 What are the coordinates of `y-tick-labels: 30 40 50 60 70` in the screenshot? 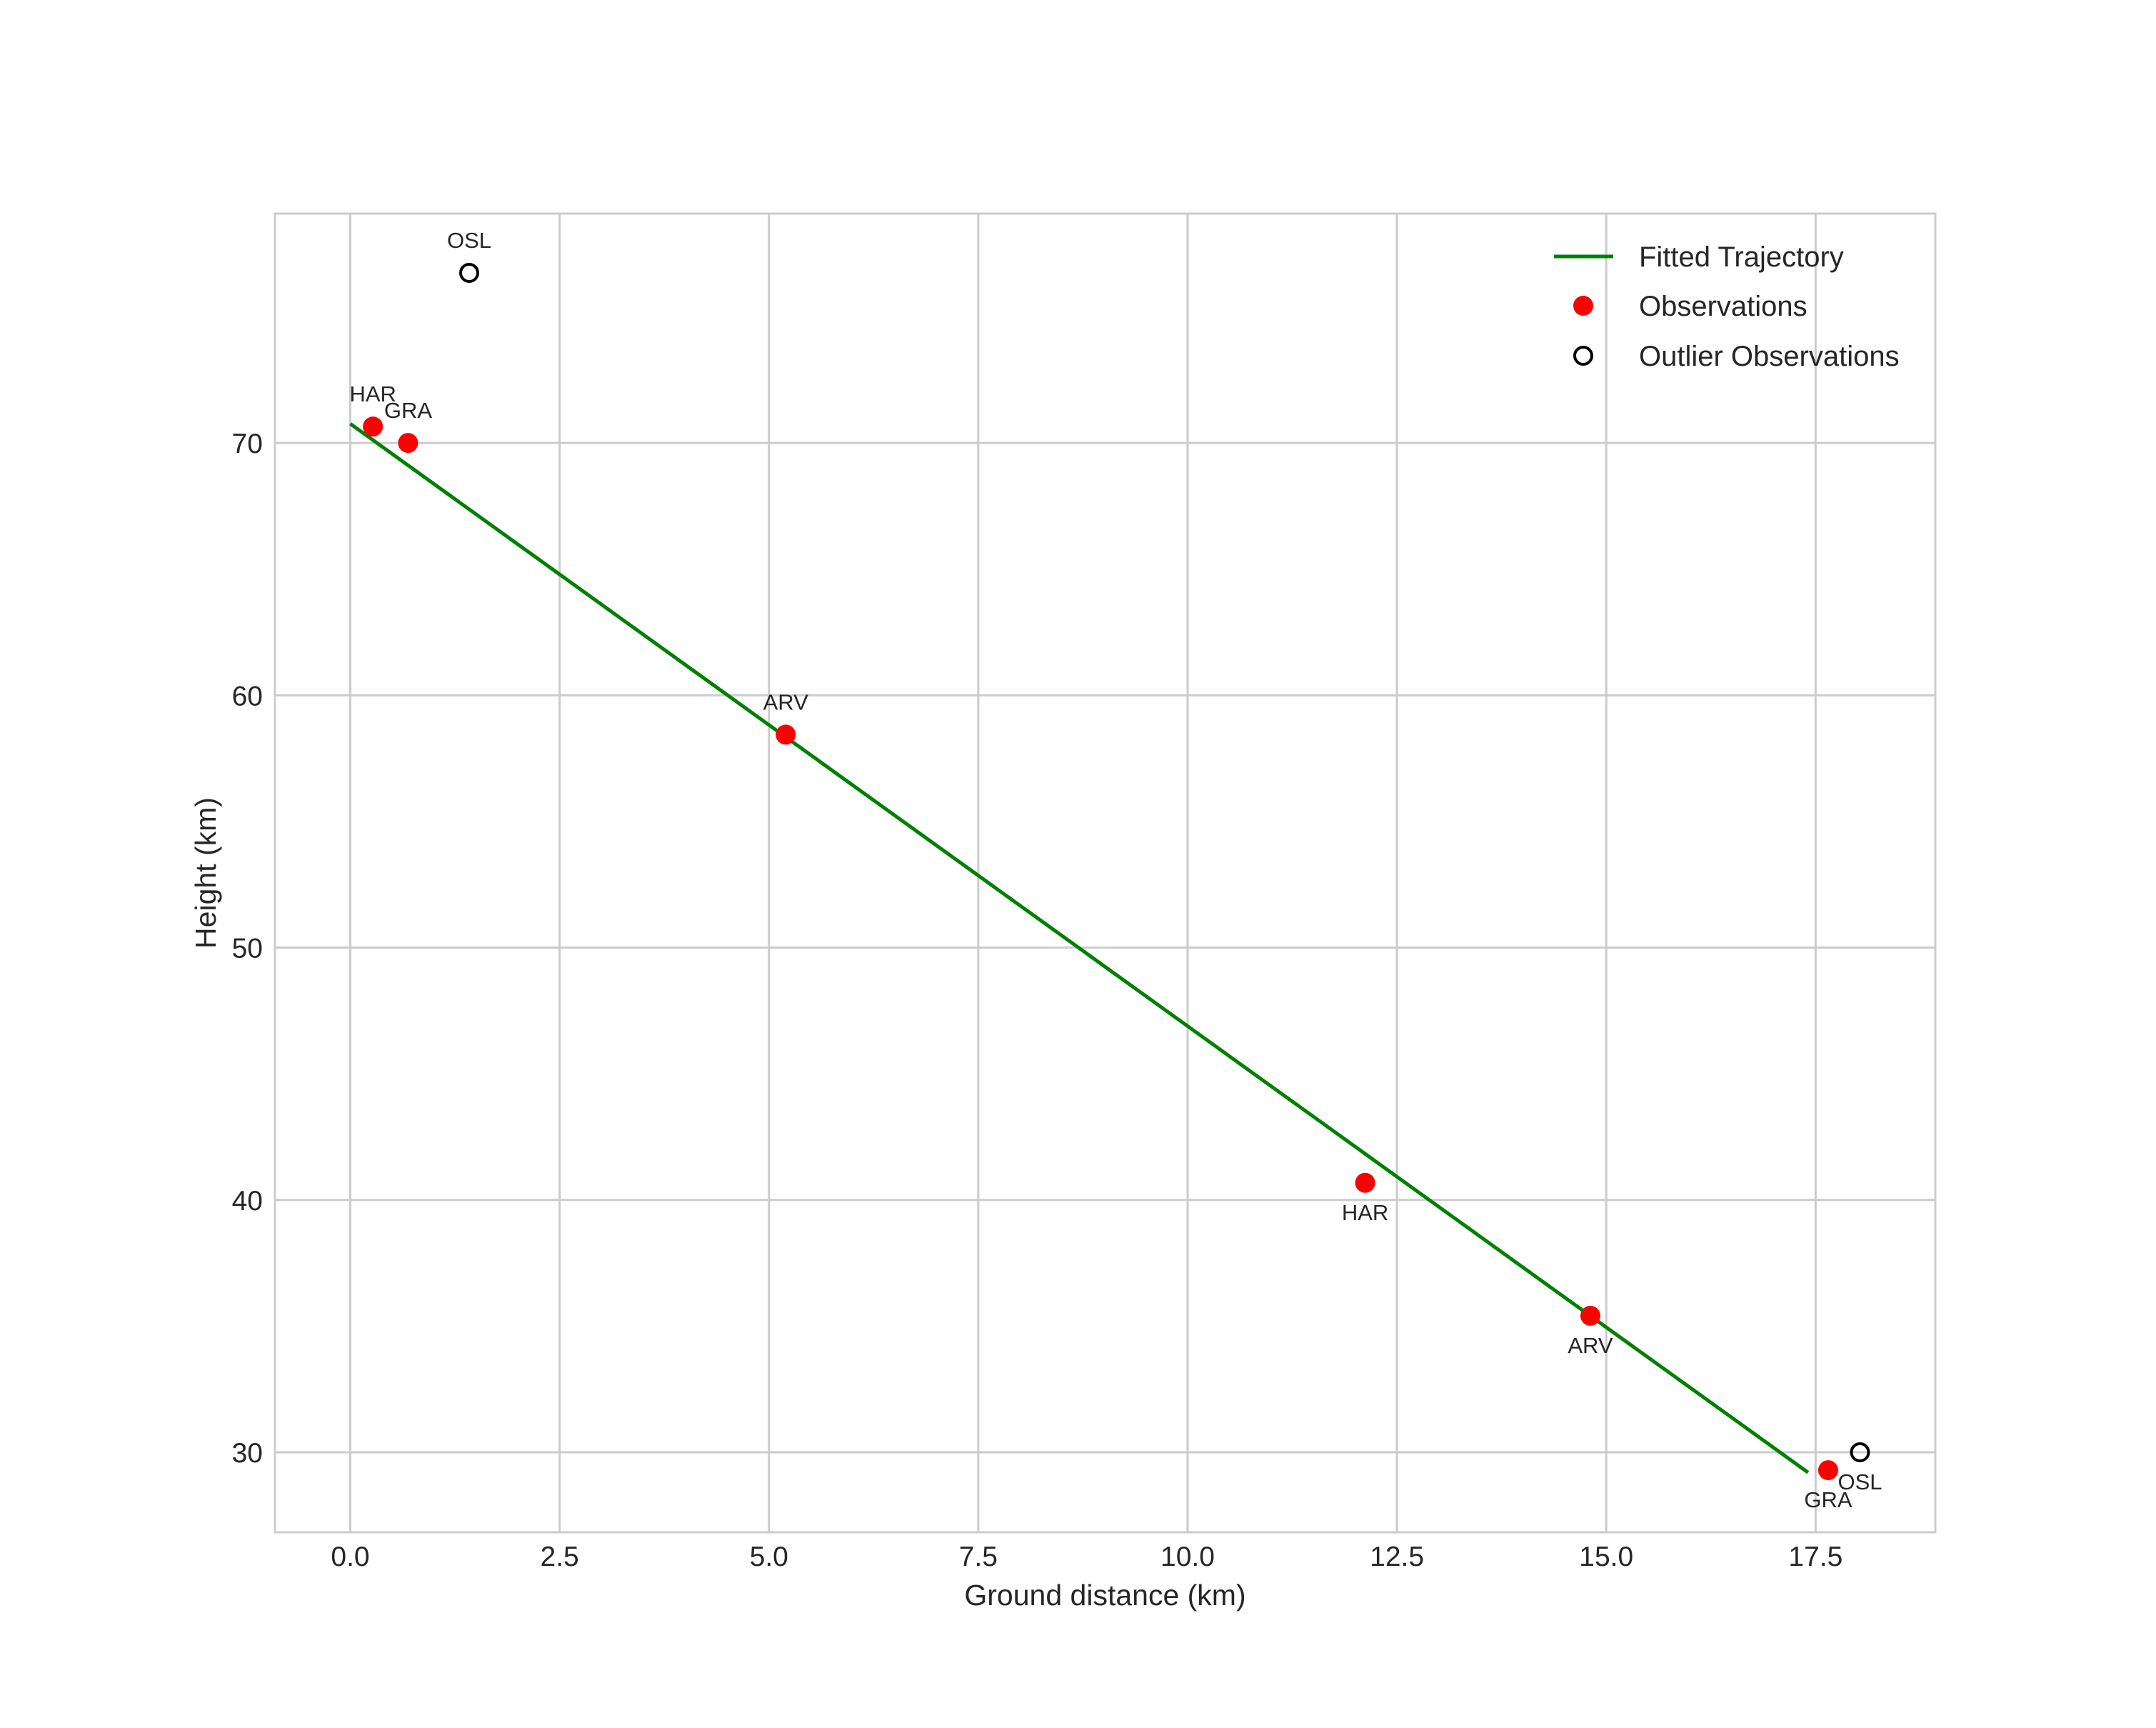 It's located at (248, 949).